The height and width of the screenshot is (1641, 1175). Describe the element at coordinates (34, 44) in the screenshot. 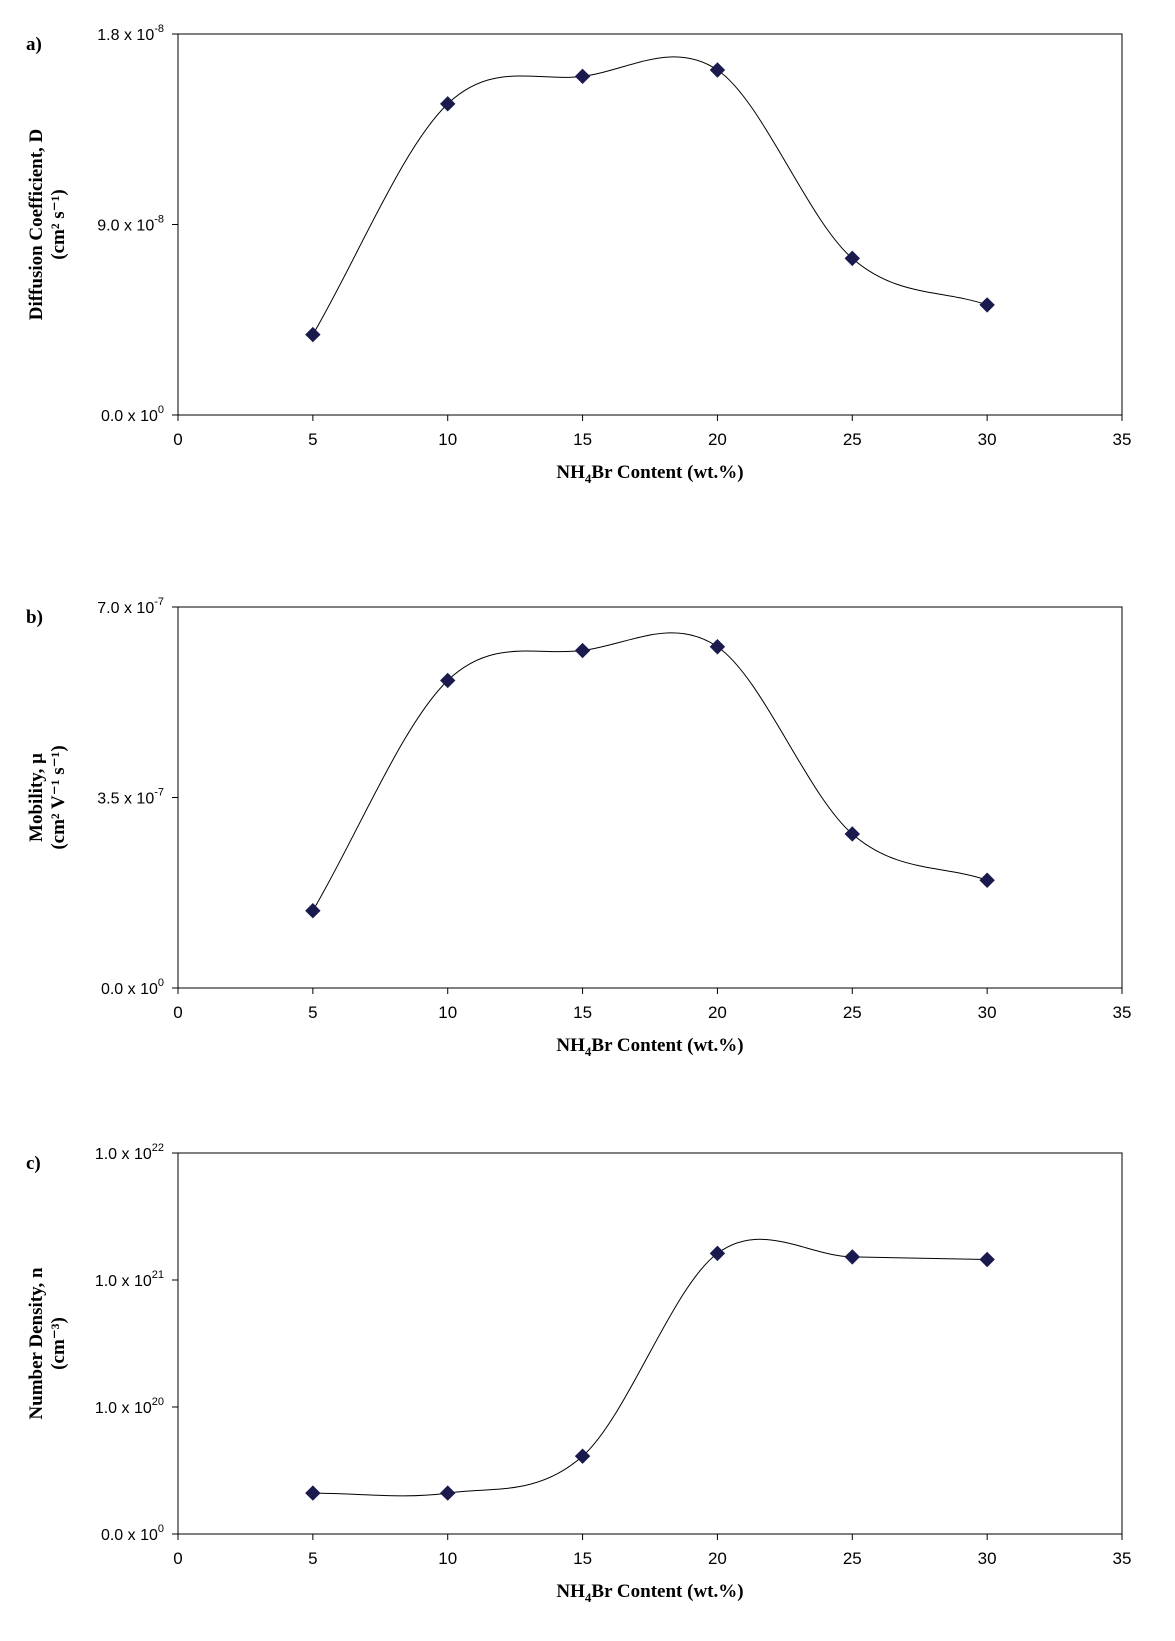

I see `panel-label: a)` at that location.